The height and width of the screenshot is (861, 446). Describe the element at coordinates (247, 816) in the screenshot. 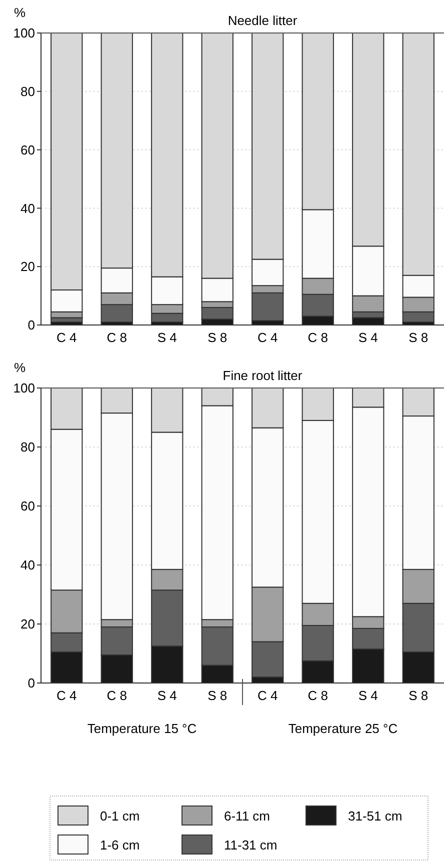

I see `legend-label: 6-11 cm` at that location.